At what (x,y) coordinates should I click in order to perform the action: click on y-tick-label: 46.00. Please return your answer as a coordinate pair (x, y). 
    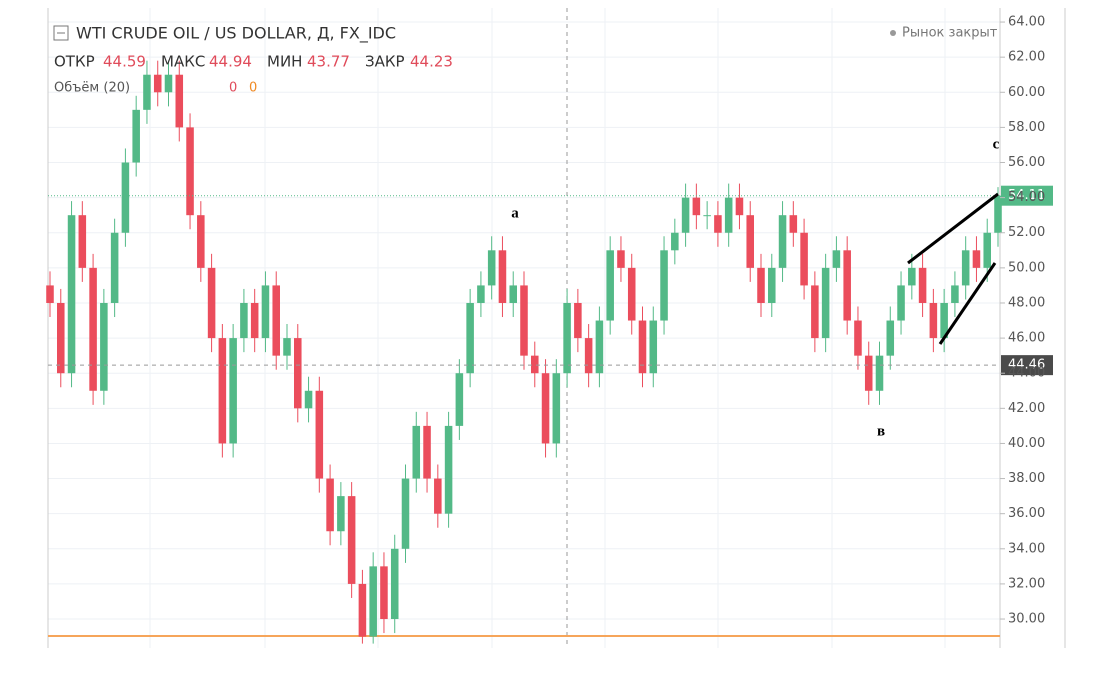
    Looking at the image, I should click on (1026, 338).